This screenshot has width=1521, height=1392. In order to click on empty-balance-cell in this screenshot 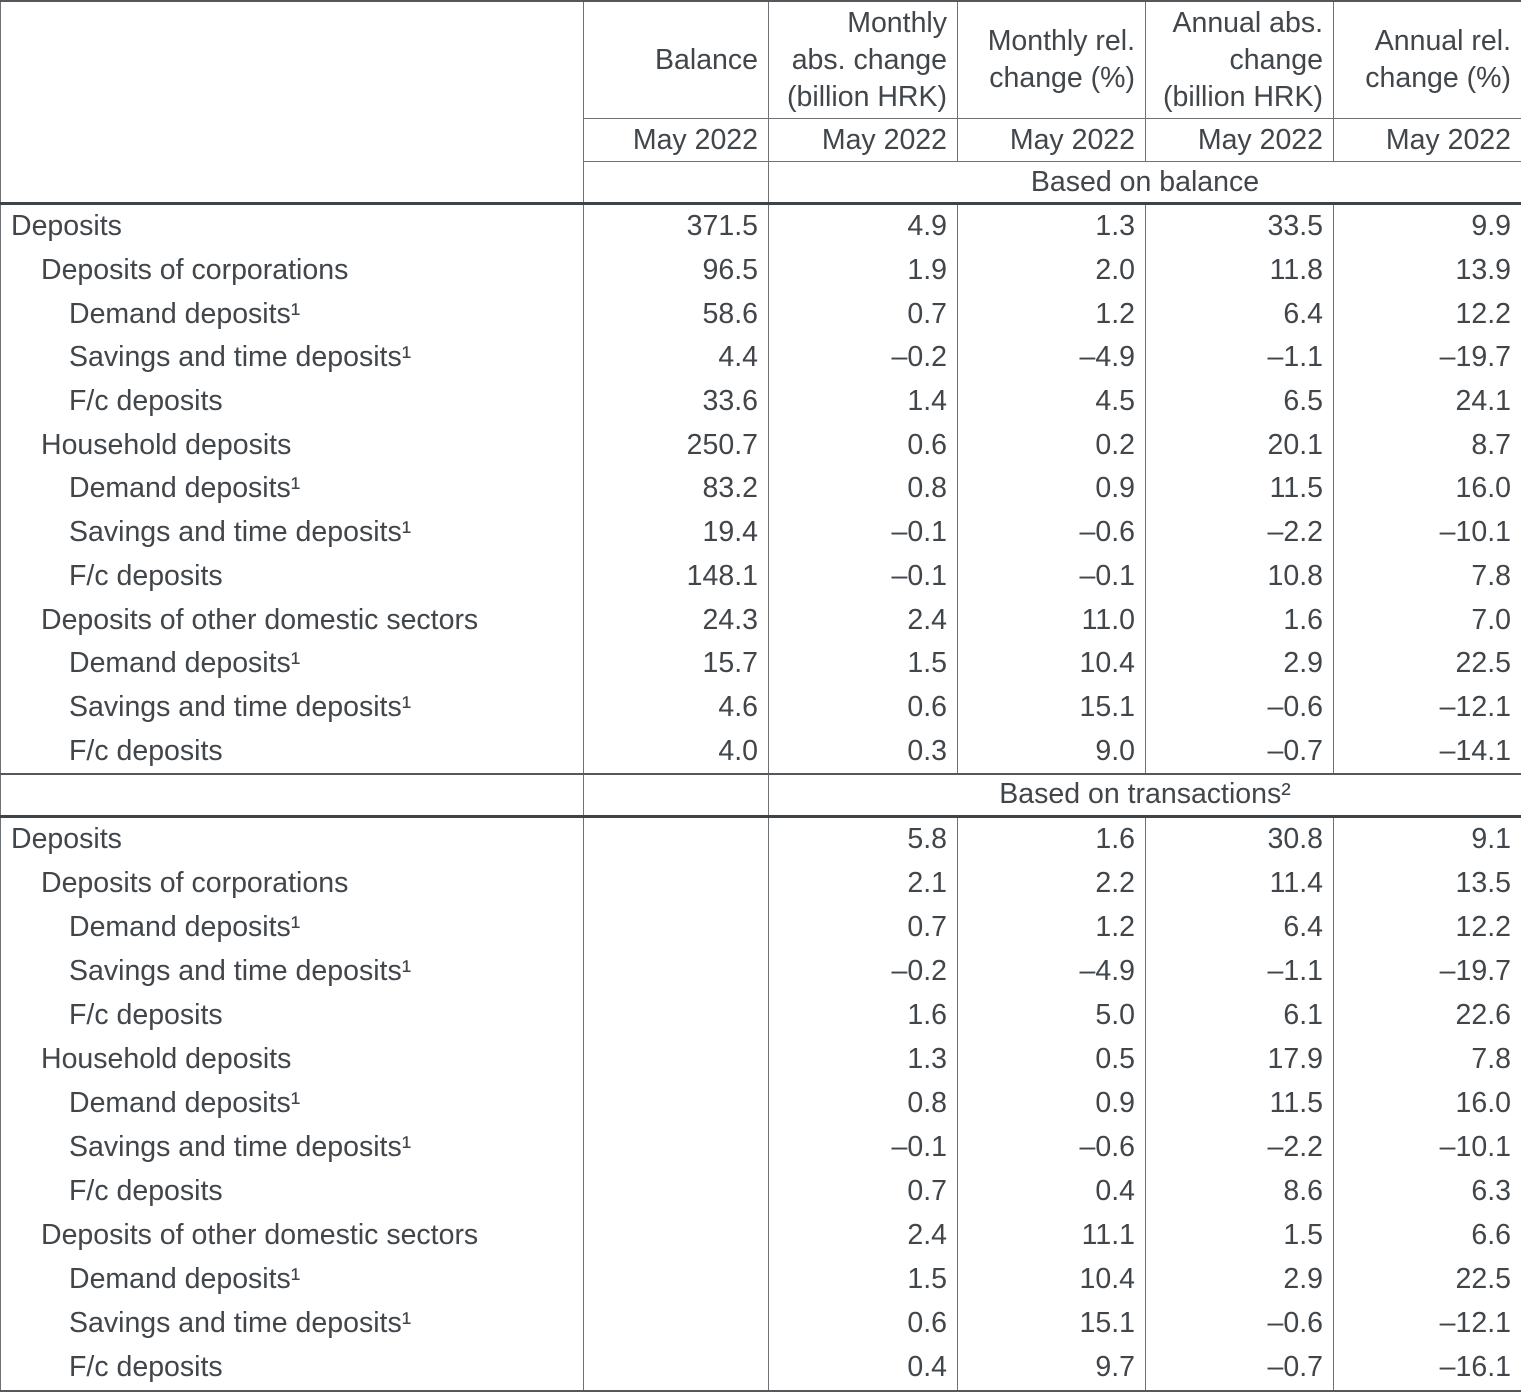, I will do `click(676, 183)`.